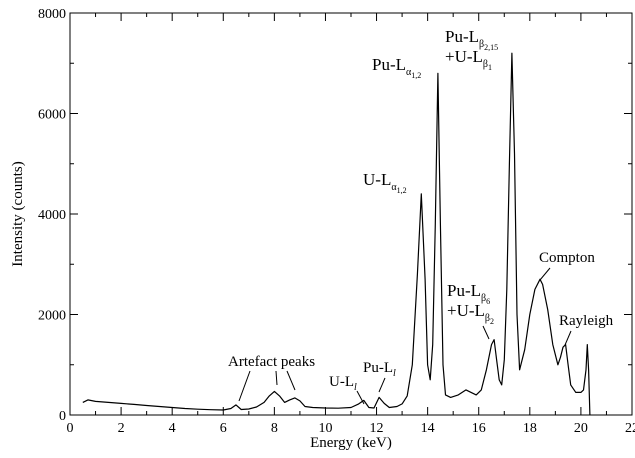  What do you see at coordinates (382, 385) in the screenshot?
I see `arrow-pu-ll` at bounding box center [382, 385].